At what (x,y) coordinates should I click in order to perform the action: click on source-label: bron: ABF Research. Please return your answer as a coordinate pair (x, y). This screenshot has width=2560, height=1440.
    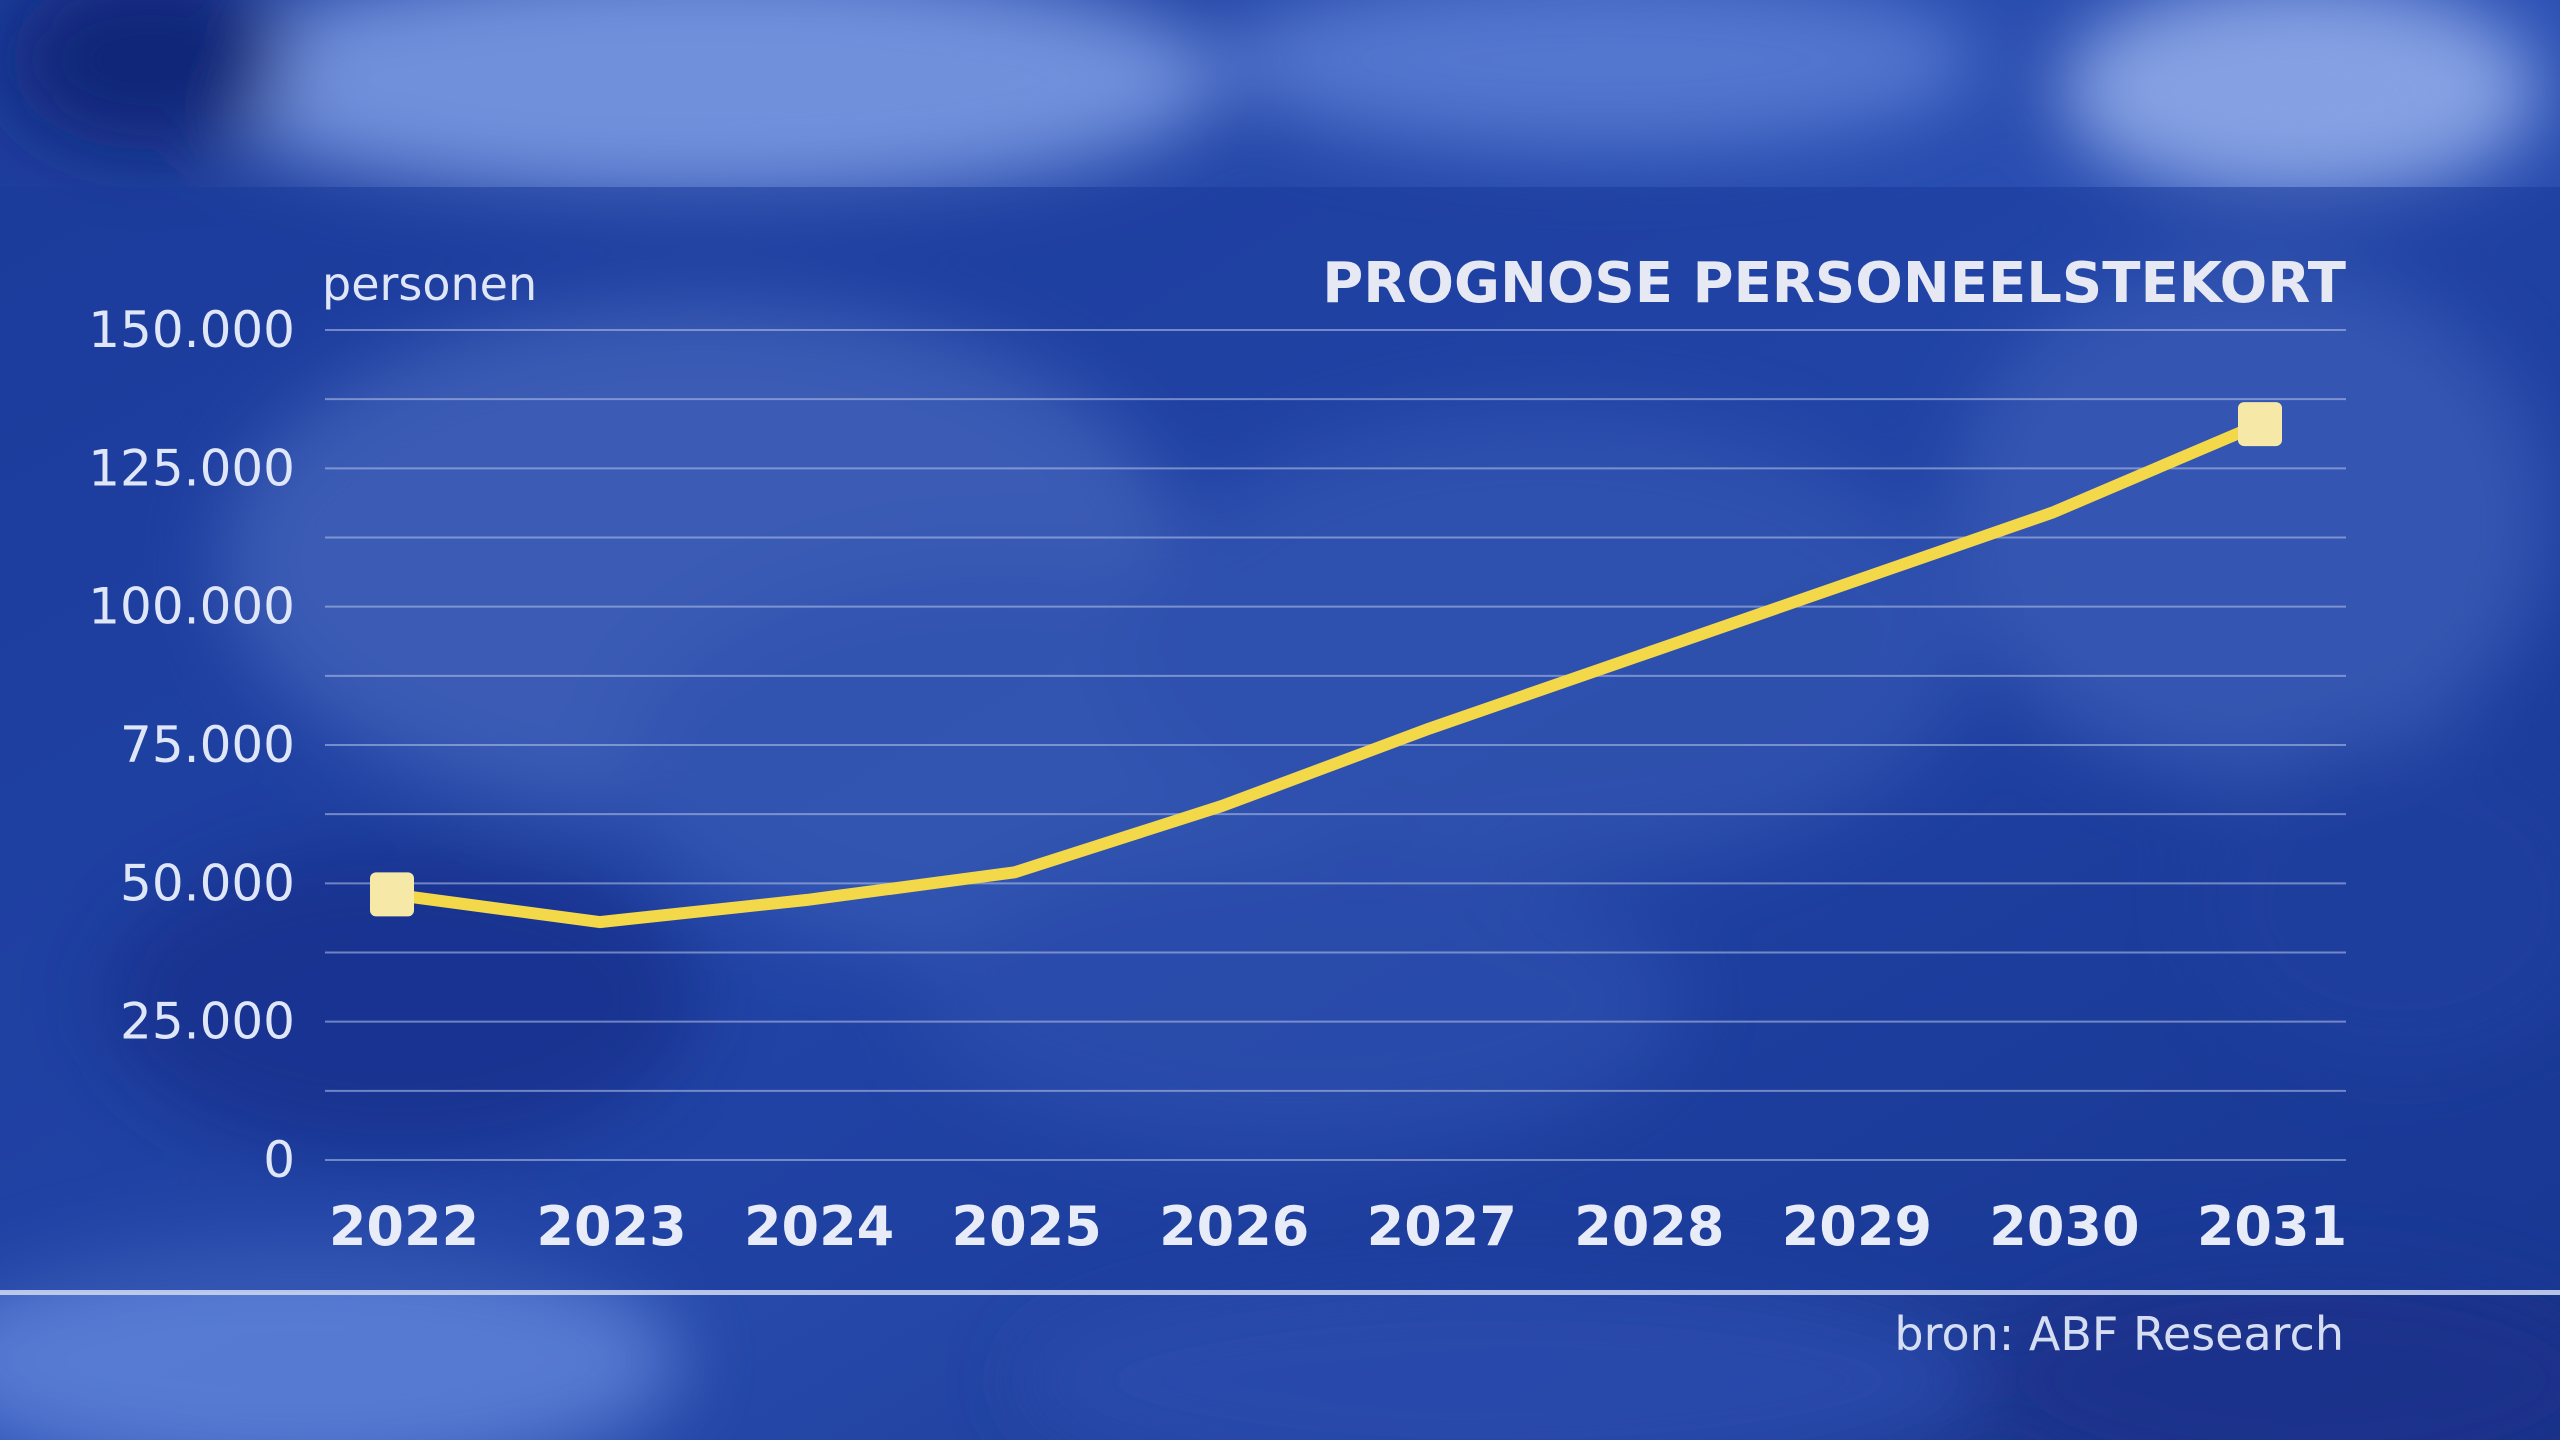
    Looking at the image, I should click on (2119, 1334).